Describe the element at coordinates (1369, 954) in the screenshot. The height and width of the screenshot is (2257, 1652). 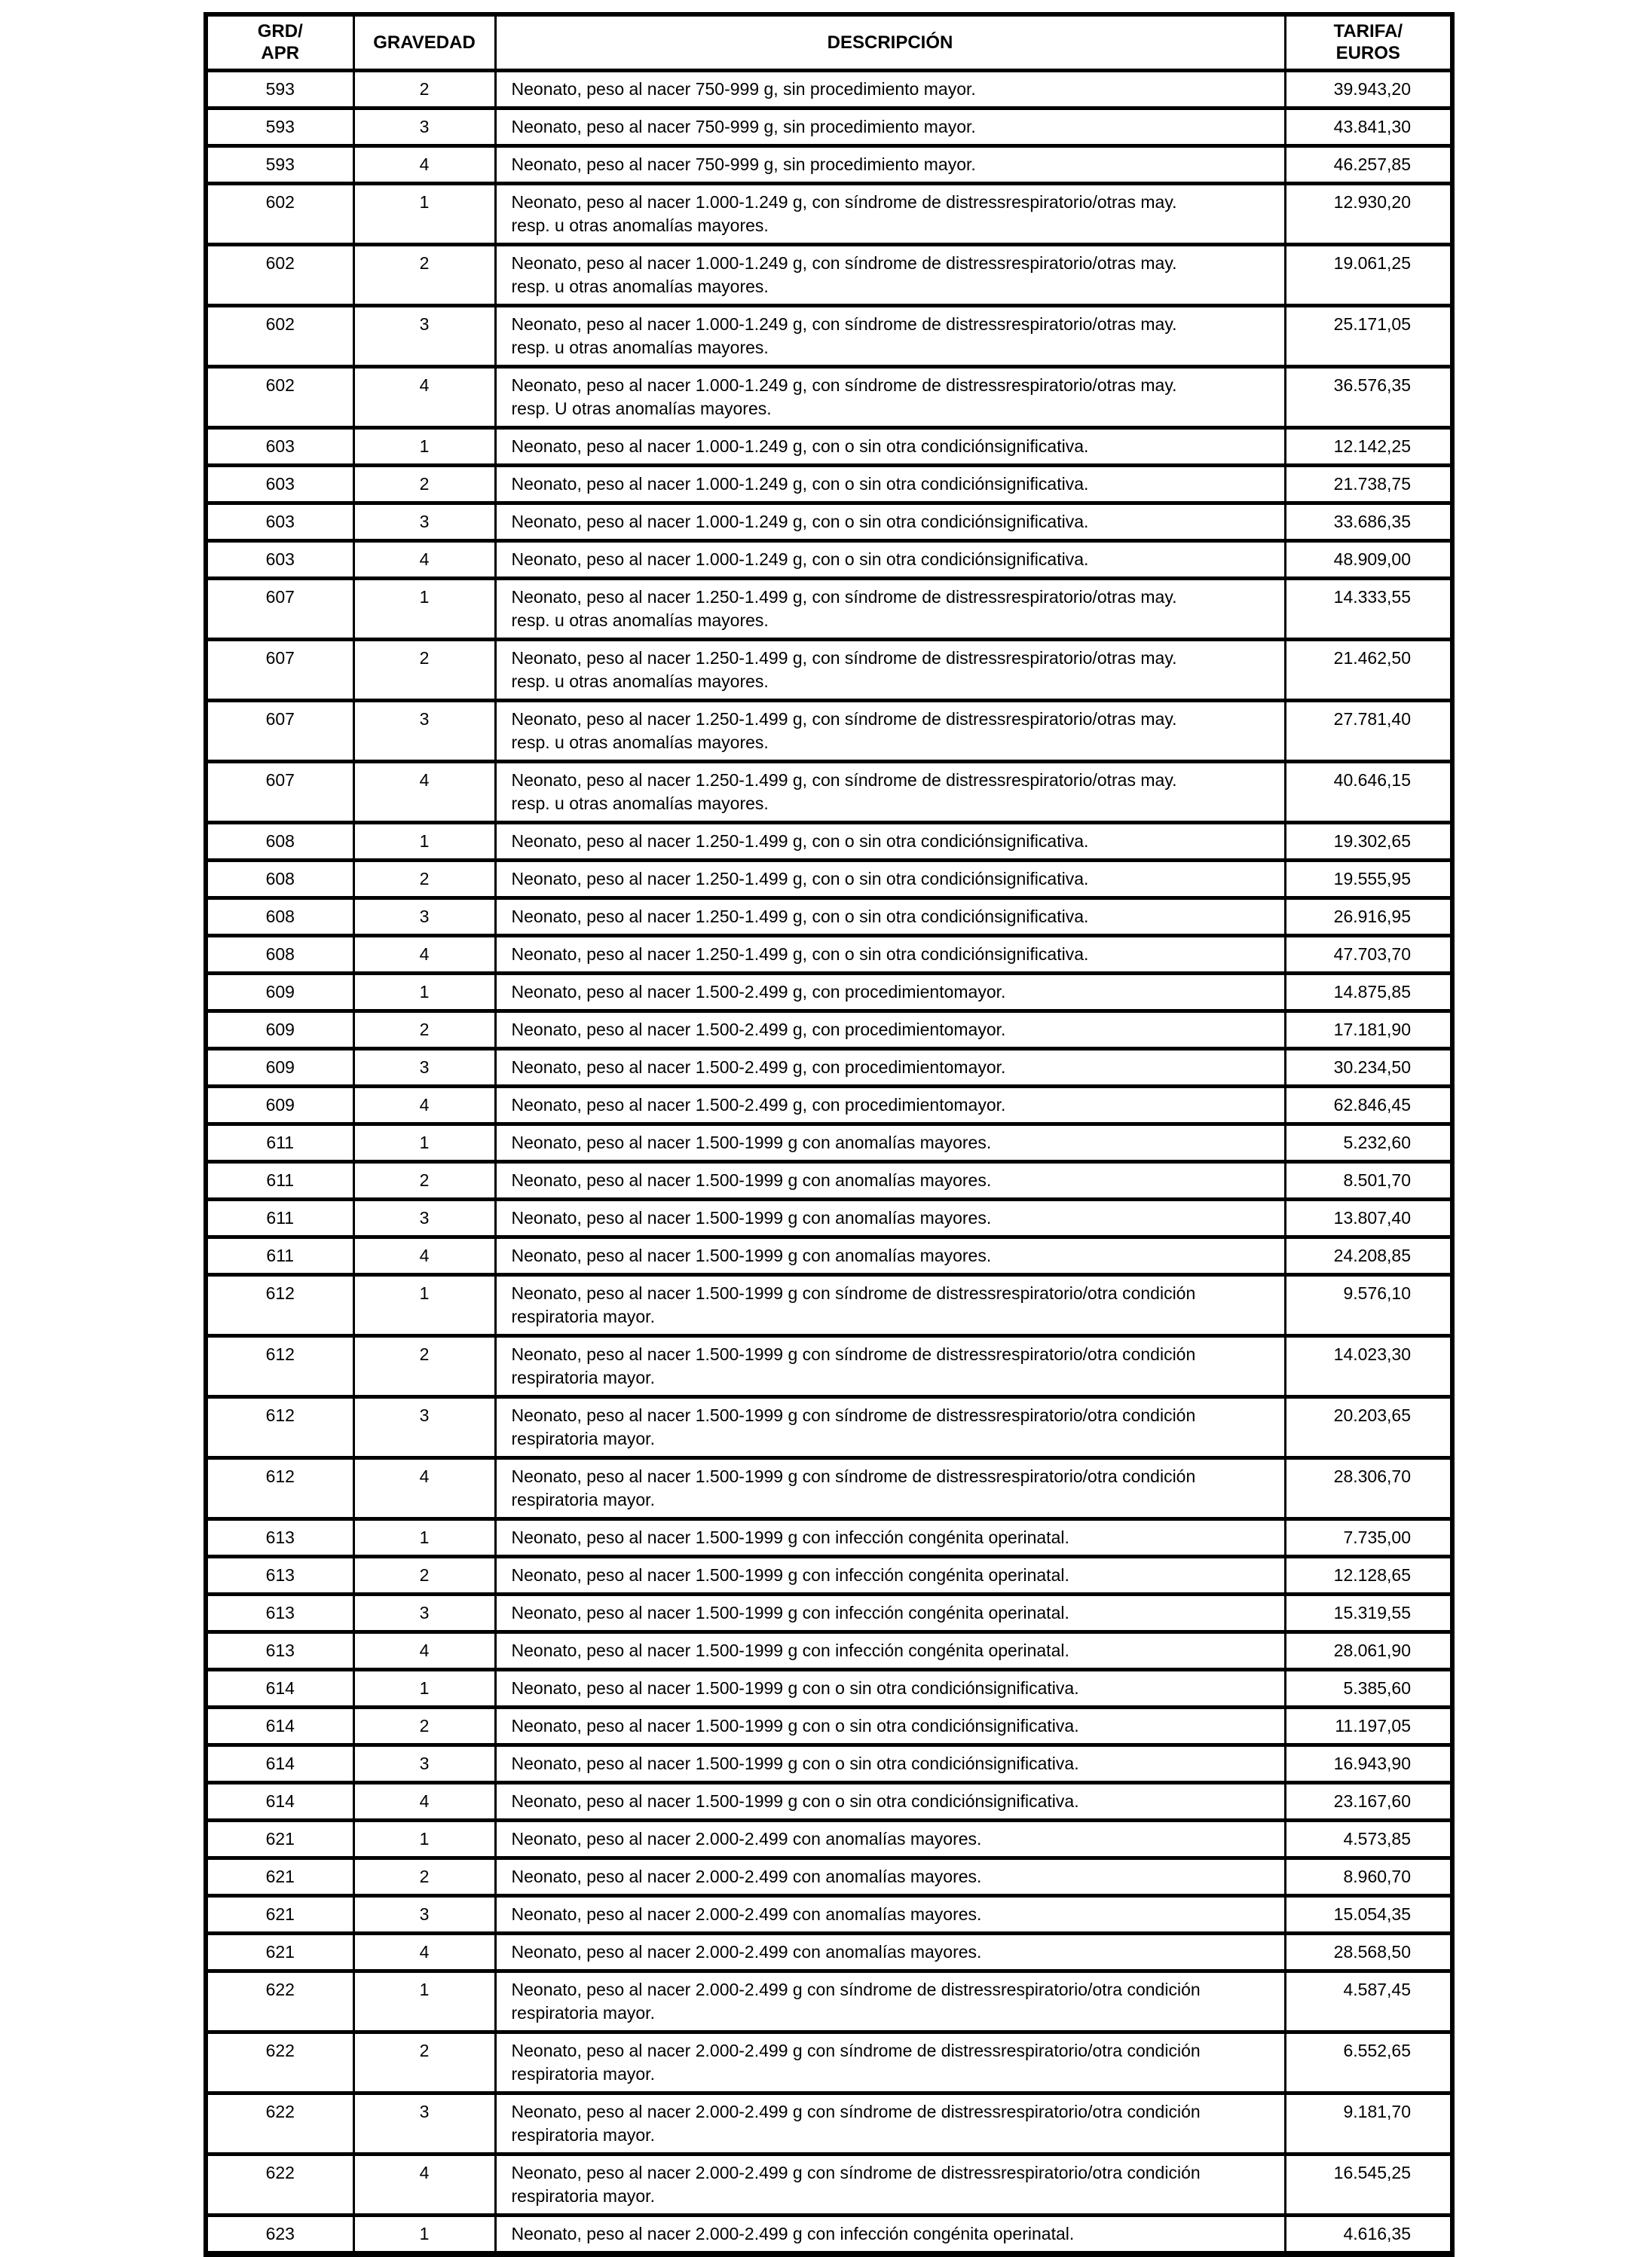
I see `cell-tarifa: 47.703,70` at that location.